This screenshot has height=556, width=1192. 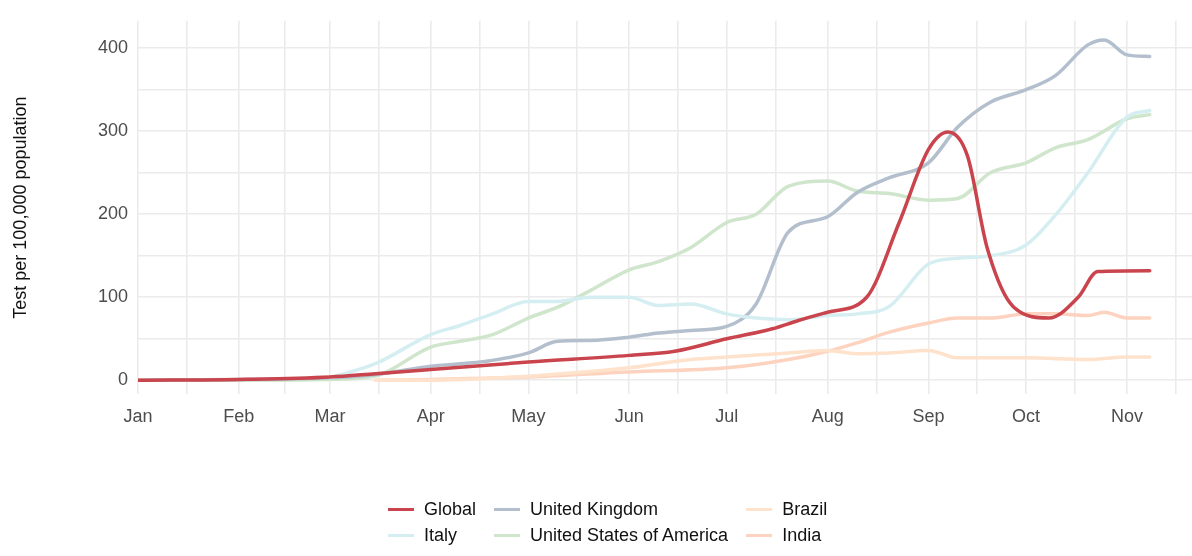 I want to click on x-tick-label: Apr, so click(x=430, y=416).